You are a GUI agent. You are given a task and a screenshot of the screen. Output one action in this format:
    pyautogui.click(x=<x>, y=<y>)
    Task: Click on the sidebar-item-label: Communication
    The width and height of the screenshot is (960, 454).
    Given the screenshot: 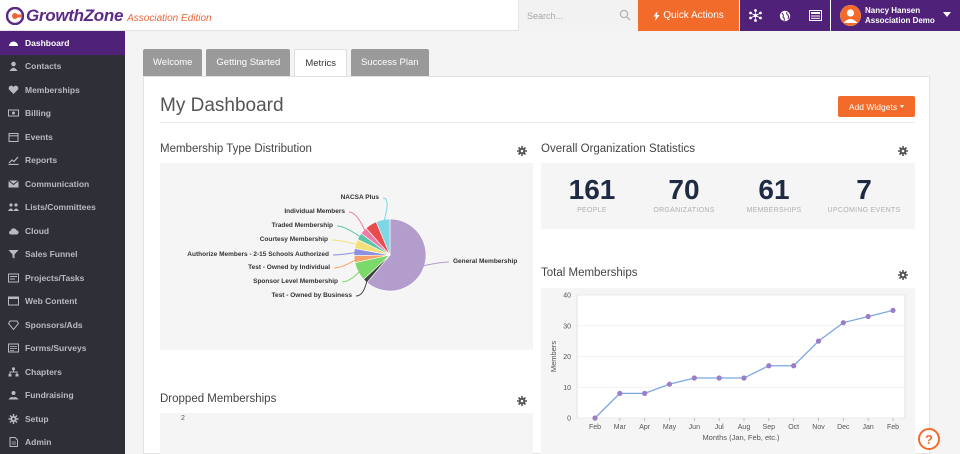 What is the action you would take?
    pyautogui.click(x=57, y=183)
    